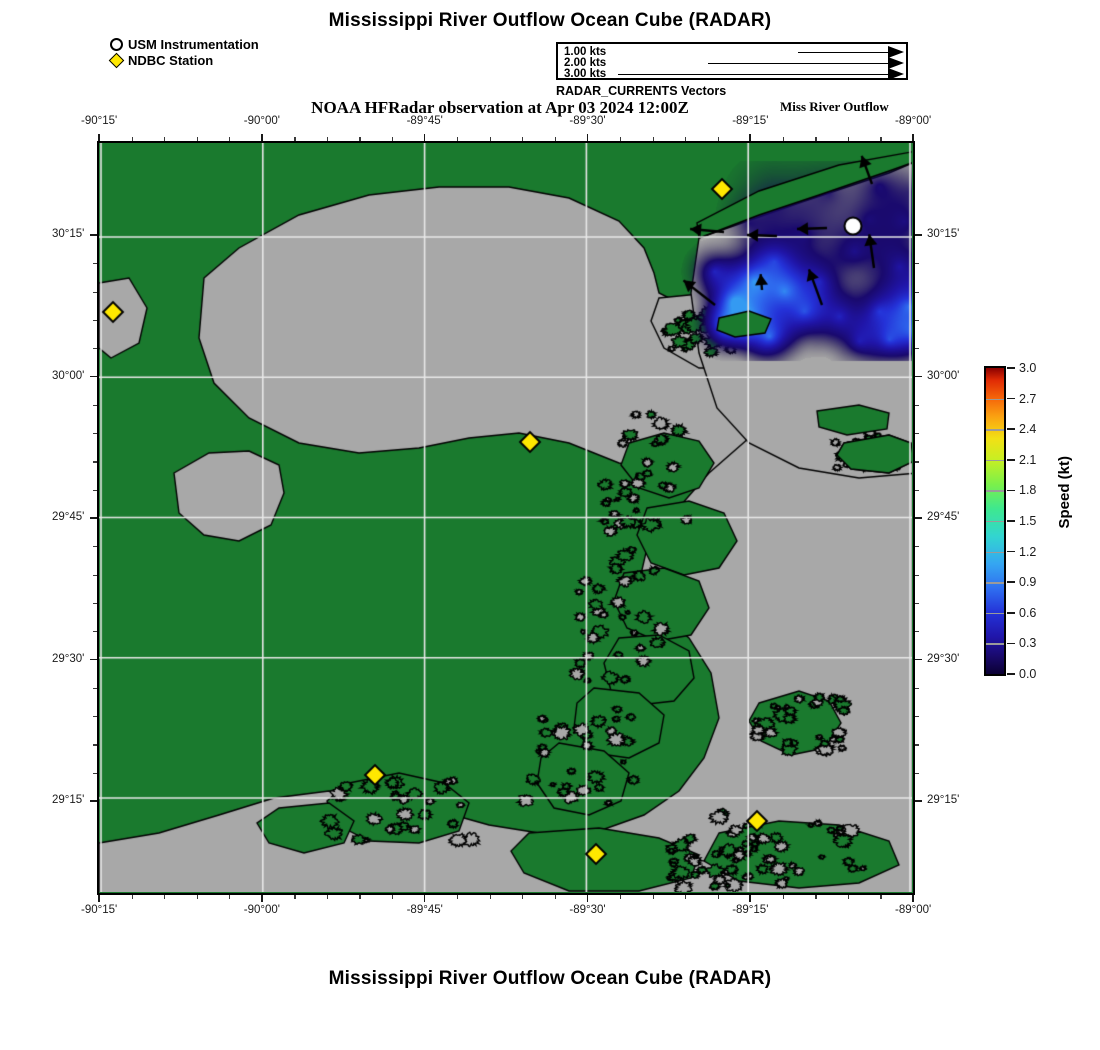 Image resolution: width=1100 pixels, height=1050 pixels. Describe the element at coordinates (585, 74) in the screenshot. I see `vector-key-label: 3.00 kts` at that location.